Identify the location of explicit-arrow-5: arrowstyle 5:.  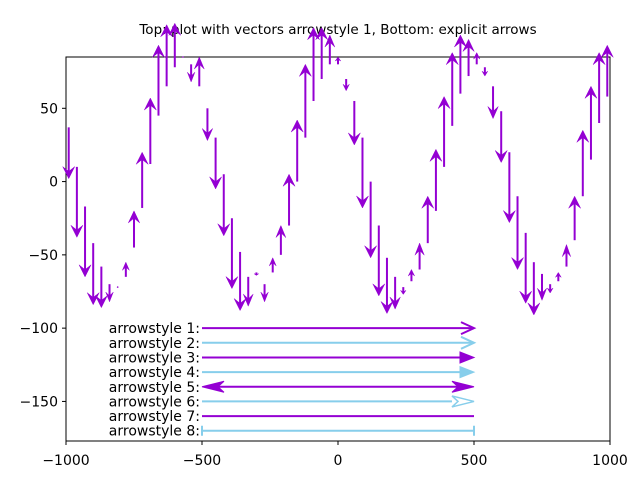
(292, 388).